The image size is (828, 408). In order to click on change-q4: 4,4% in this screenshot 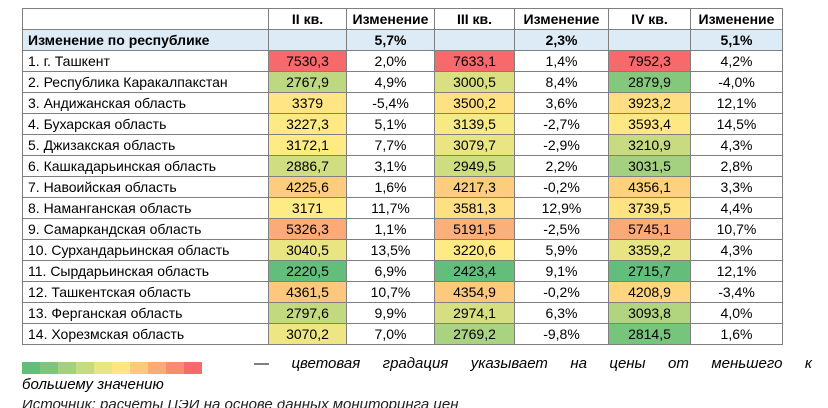, I will do `click(736, 208)`.